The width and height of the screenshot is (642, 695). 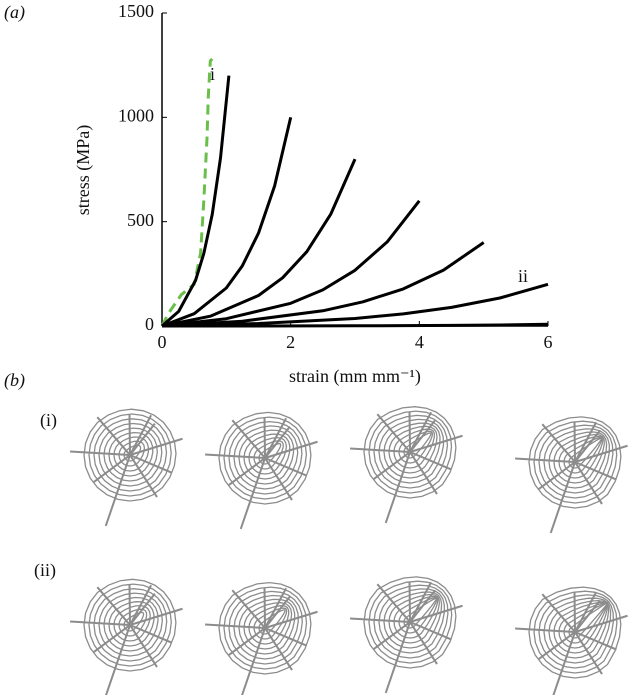 I want to click on x-tick-label: 6, so click(x=548, y=342).